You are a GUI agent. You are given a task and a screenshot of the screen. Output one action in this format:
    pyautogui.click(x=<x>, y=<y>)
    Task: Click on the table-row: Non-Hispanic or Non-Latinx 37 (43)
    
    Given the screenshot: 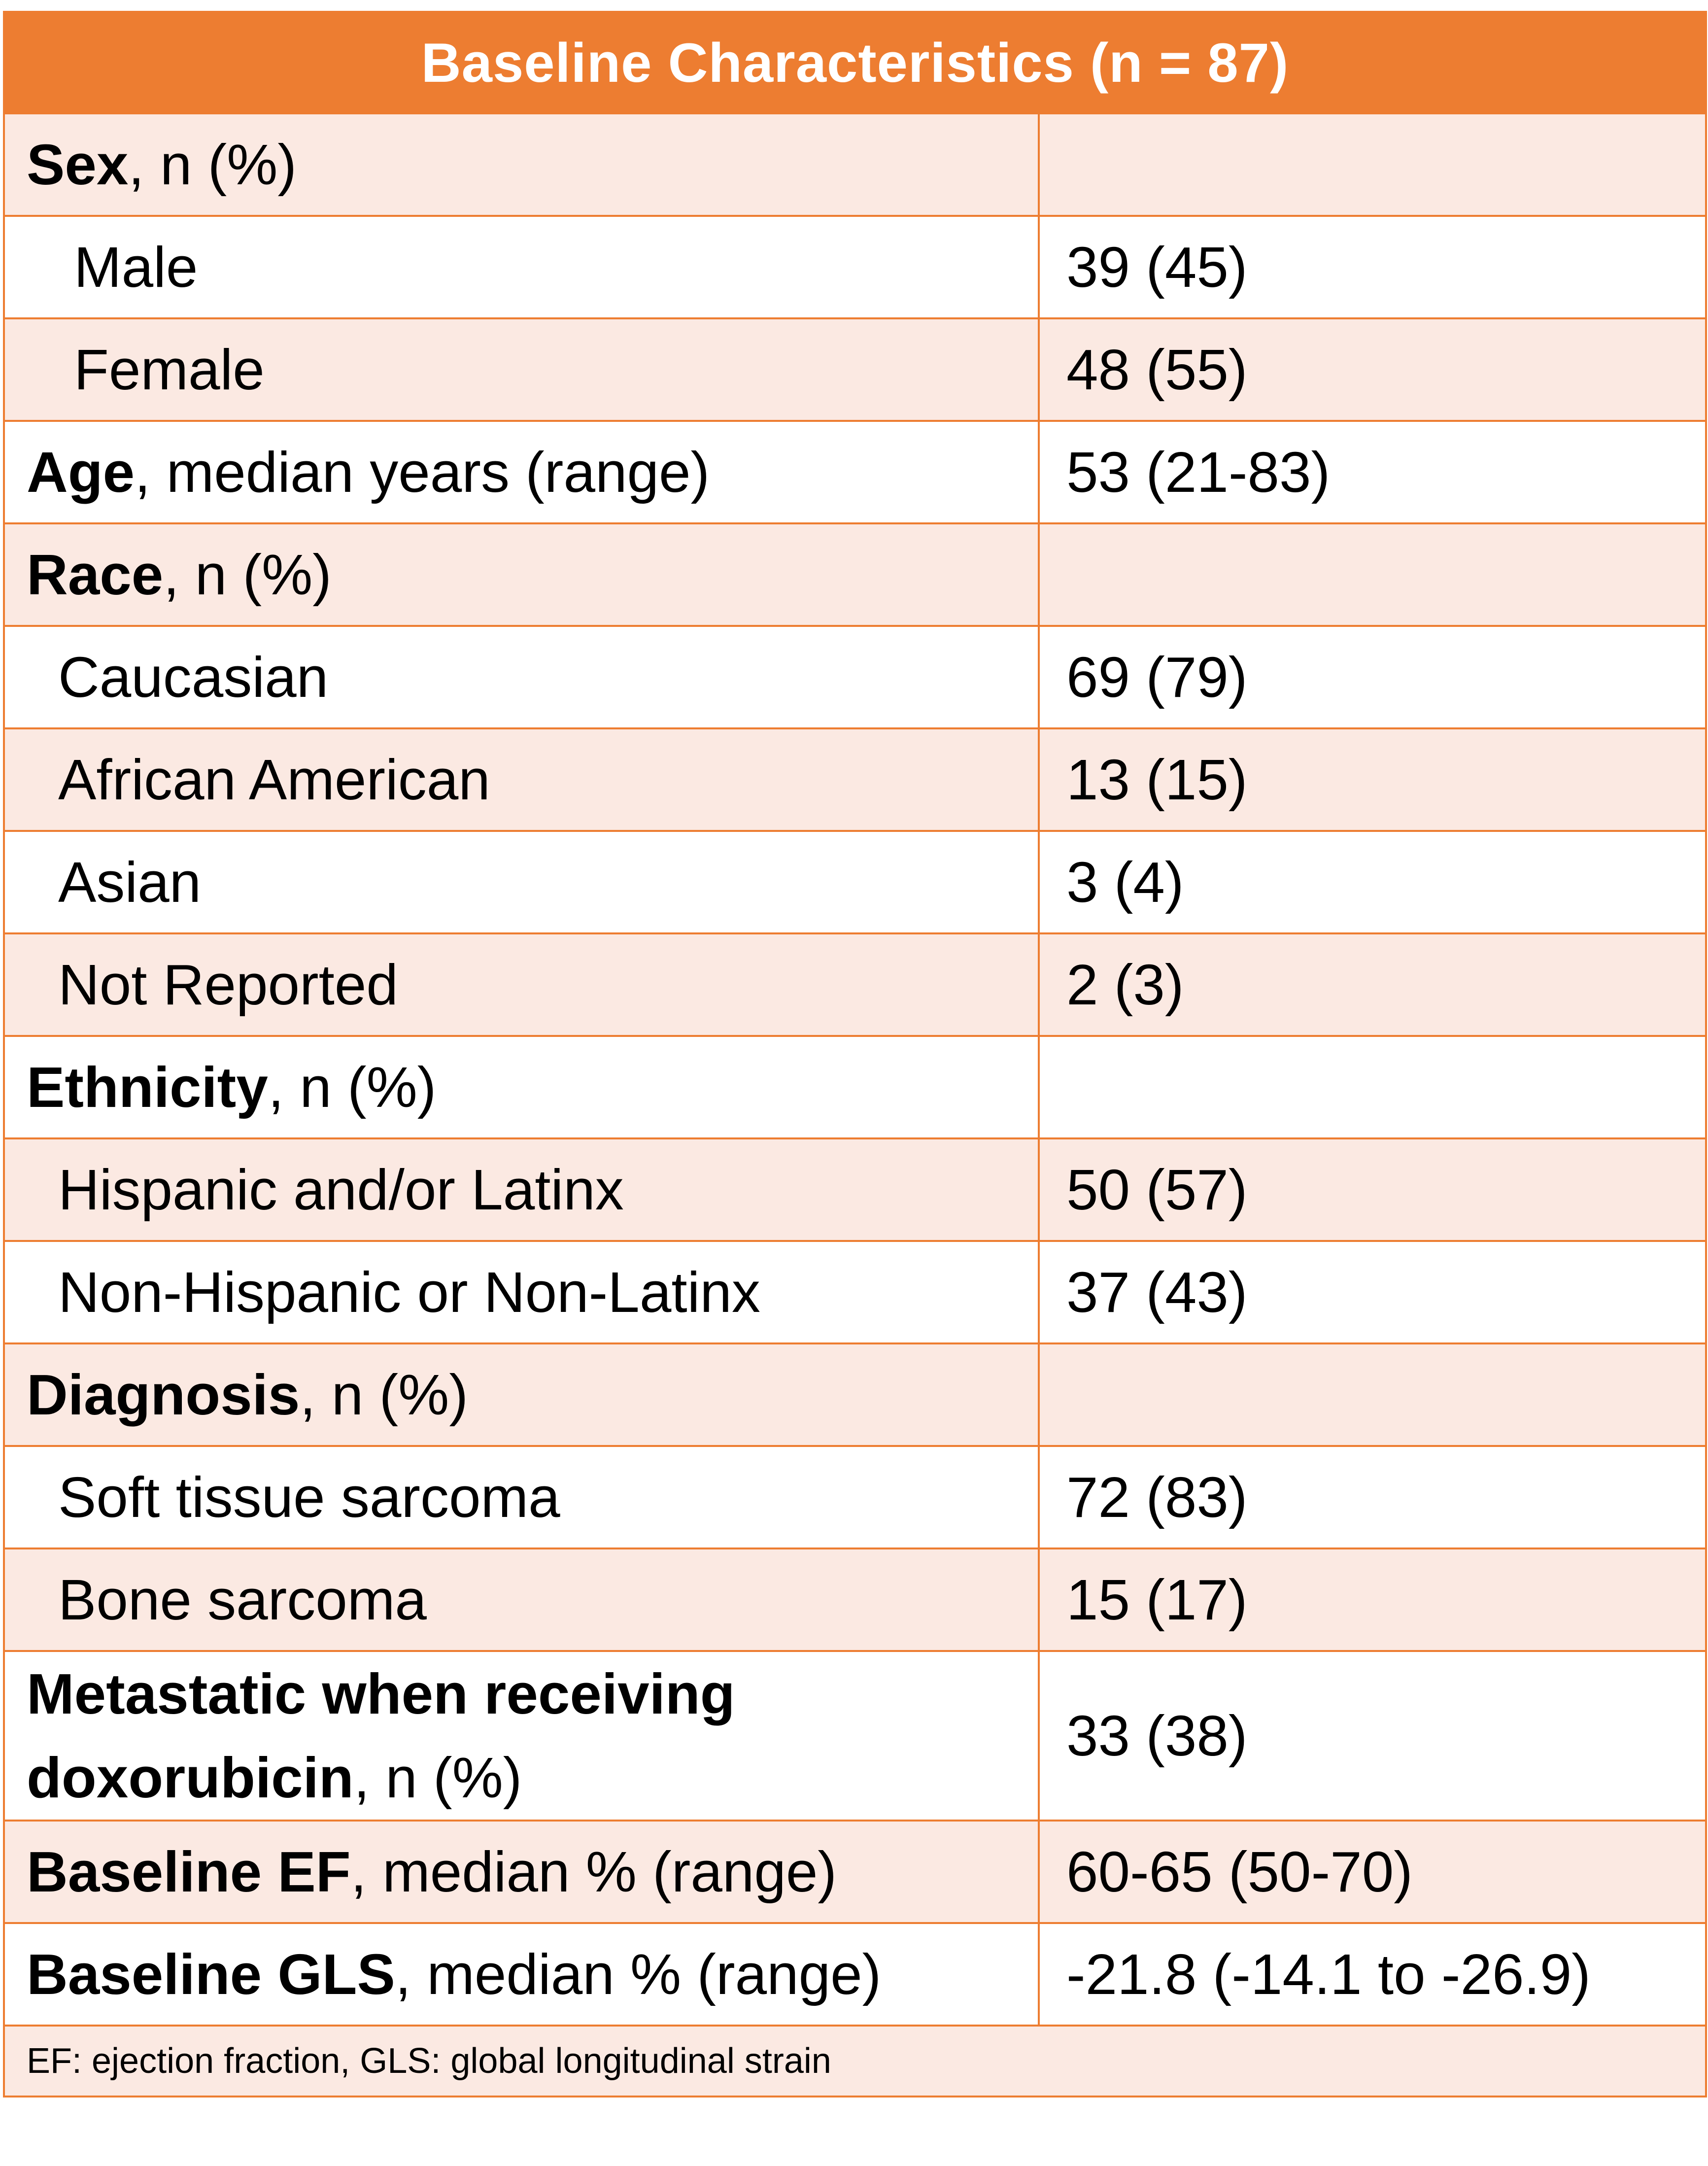 What is the action you would take?
    pyautogui.click(x=855, y=1292)
    